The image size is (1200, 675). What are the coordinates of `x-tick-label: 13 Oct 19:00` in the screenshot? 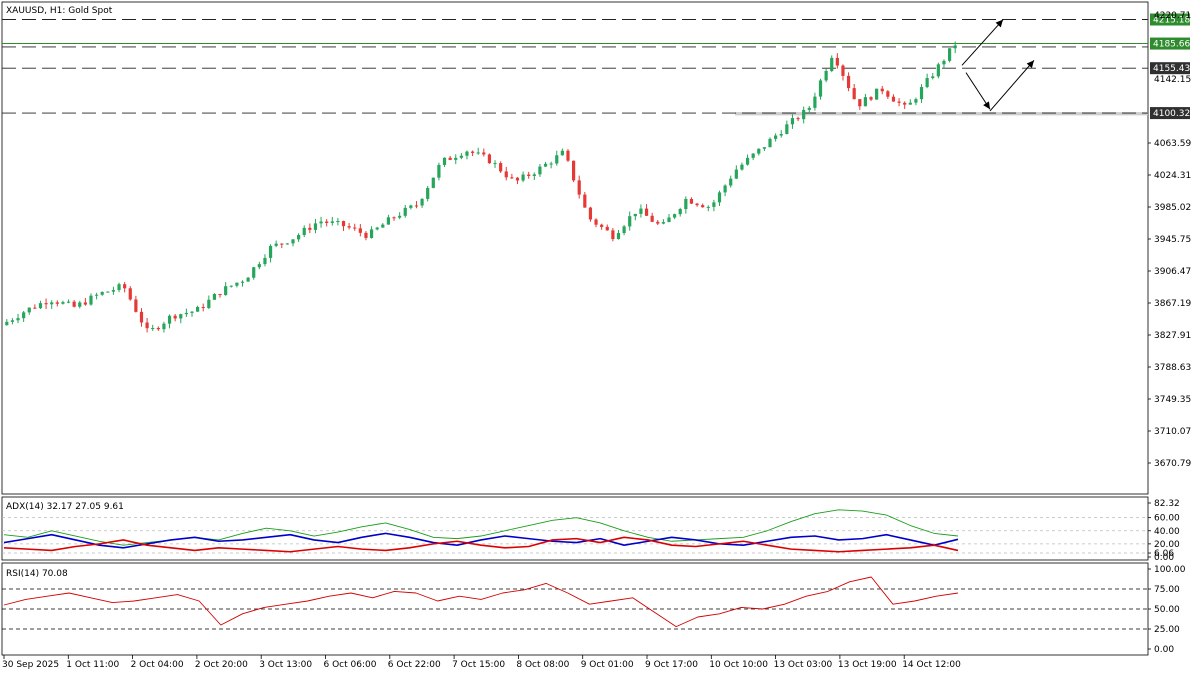 It's located at (867, 665).